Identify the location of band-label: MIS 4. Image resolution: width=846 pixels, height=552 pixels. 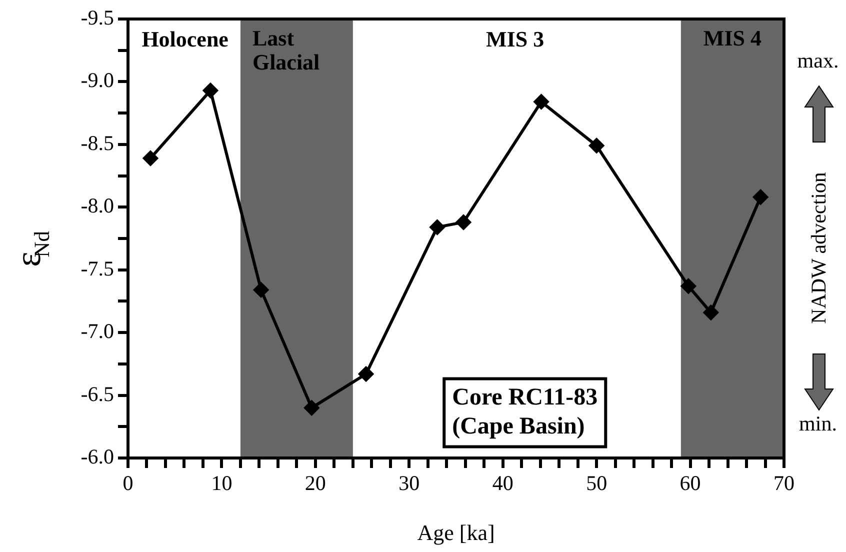
(732, 38).